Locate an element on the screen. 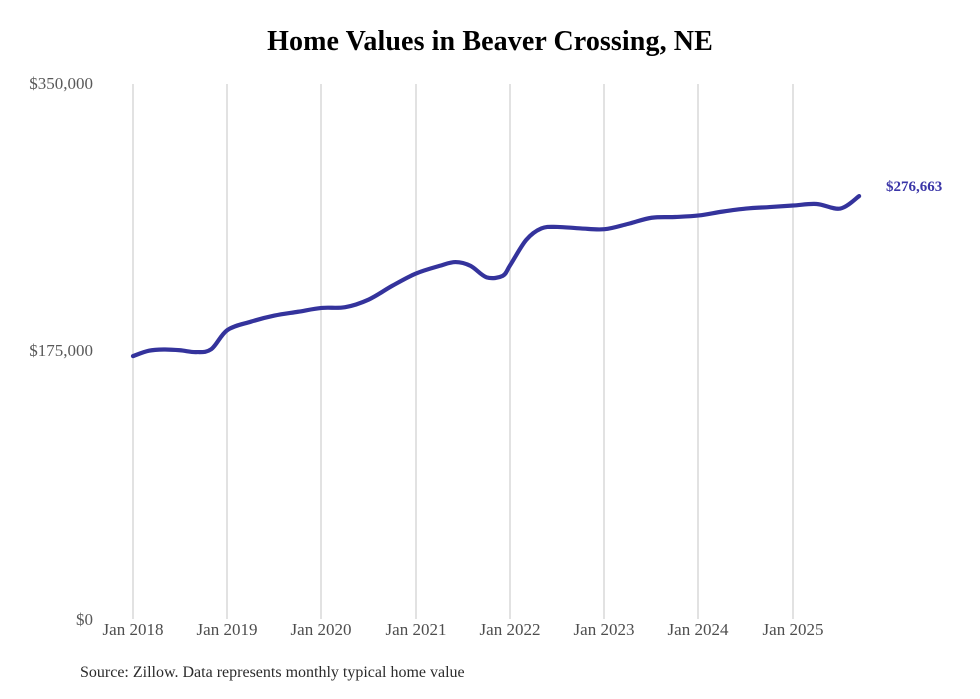 The image size is (980, 699). x-axis-tick-jan-2024: Jan 2024 is located at coordinates (698, 629).